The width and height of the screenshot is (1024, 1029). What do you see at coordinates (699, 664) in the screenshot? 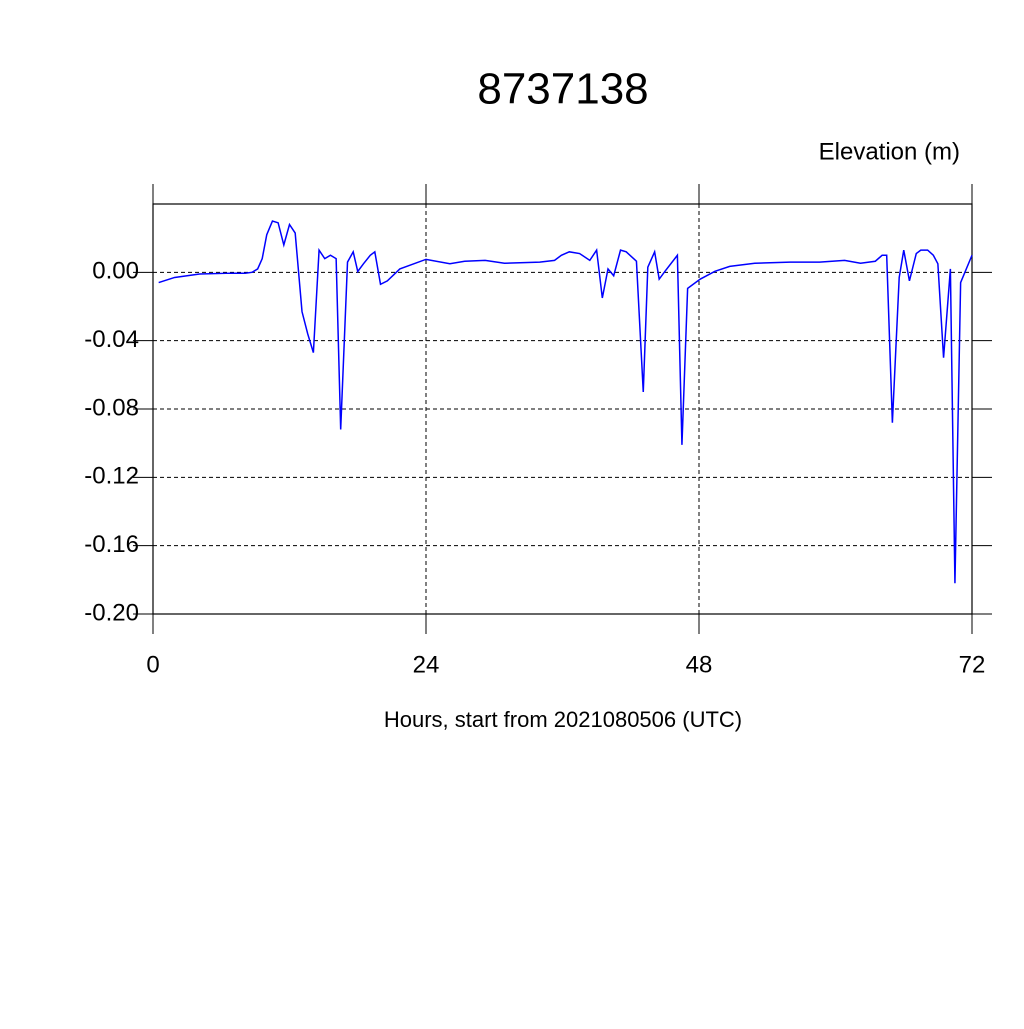
I see `x-tick-label: 48` at bounding box center [699, 664].